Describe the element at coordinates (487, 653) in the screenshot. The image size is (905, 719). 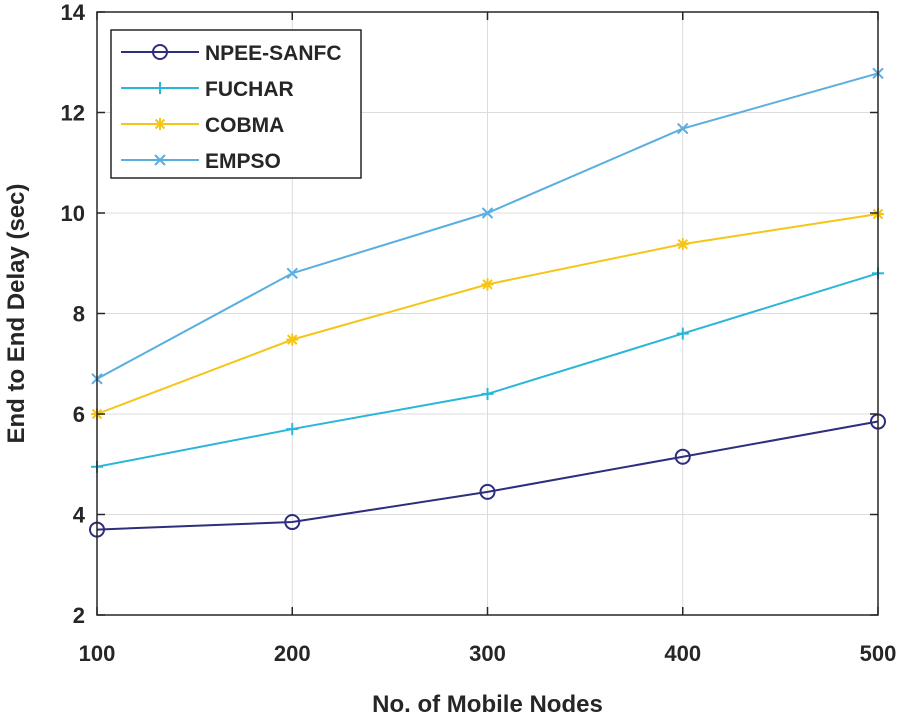
I see `x-tick-label: 300` at that location.